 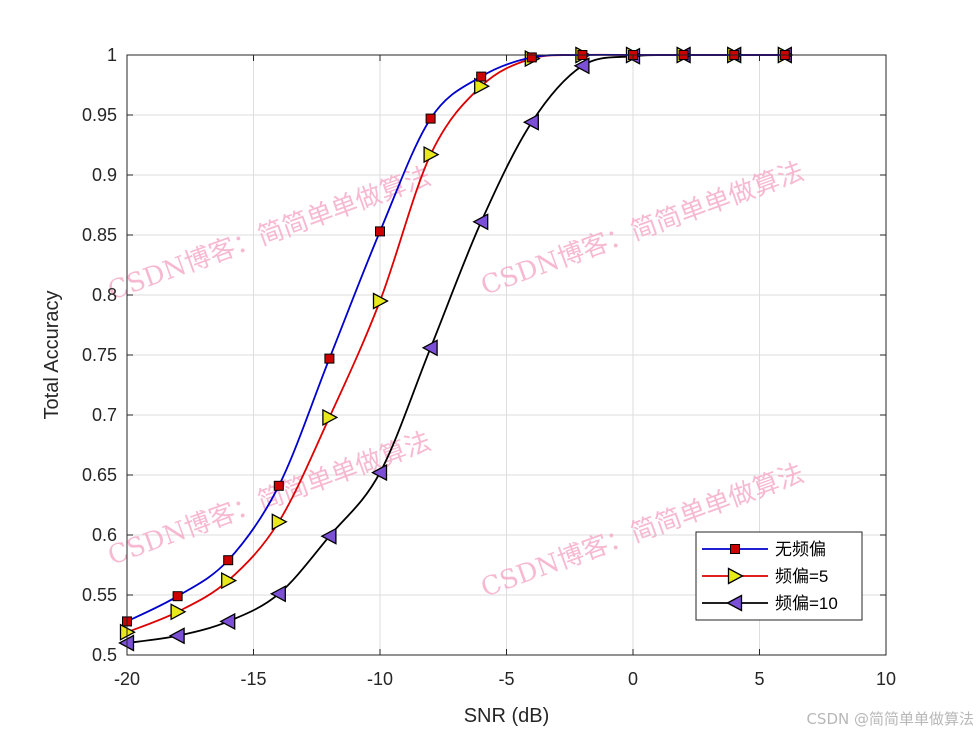 What do you see at coordinates (99, 595) in the screenshot?
I see `y-tick-label: 0.55` at bounding box center [99, 595].